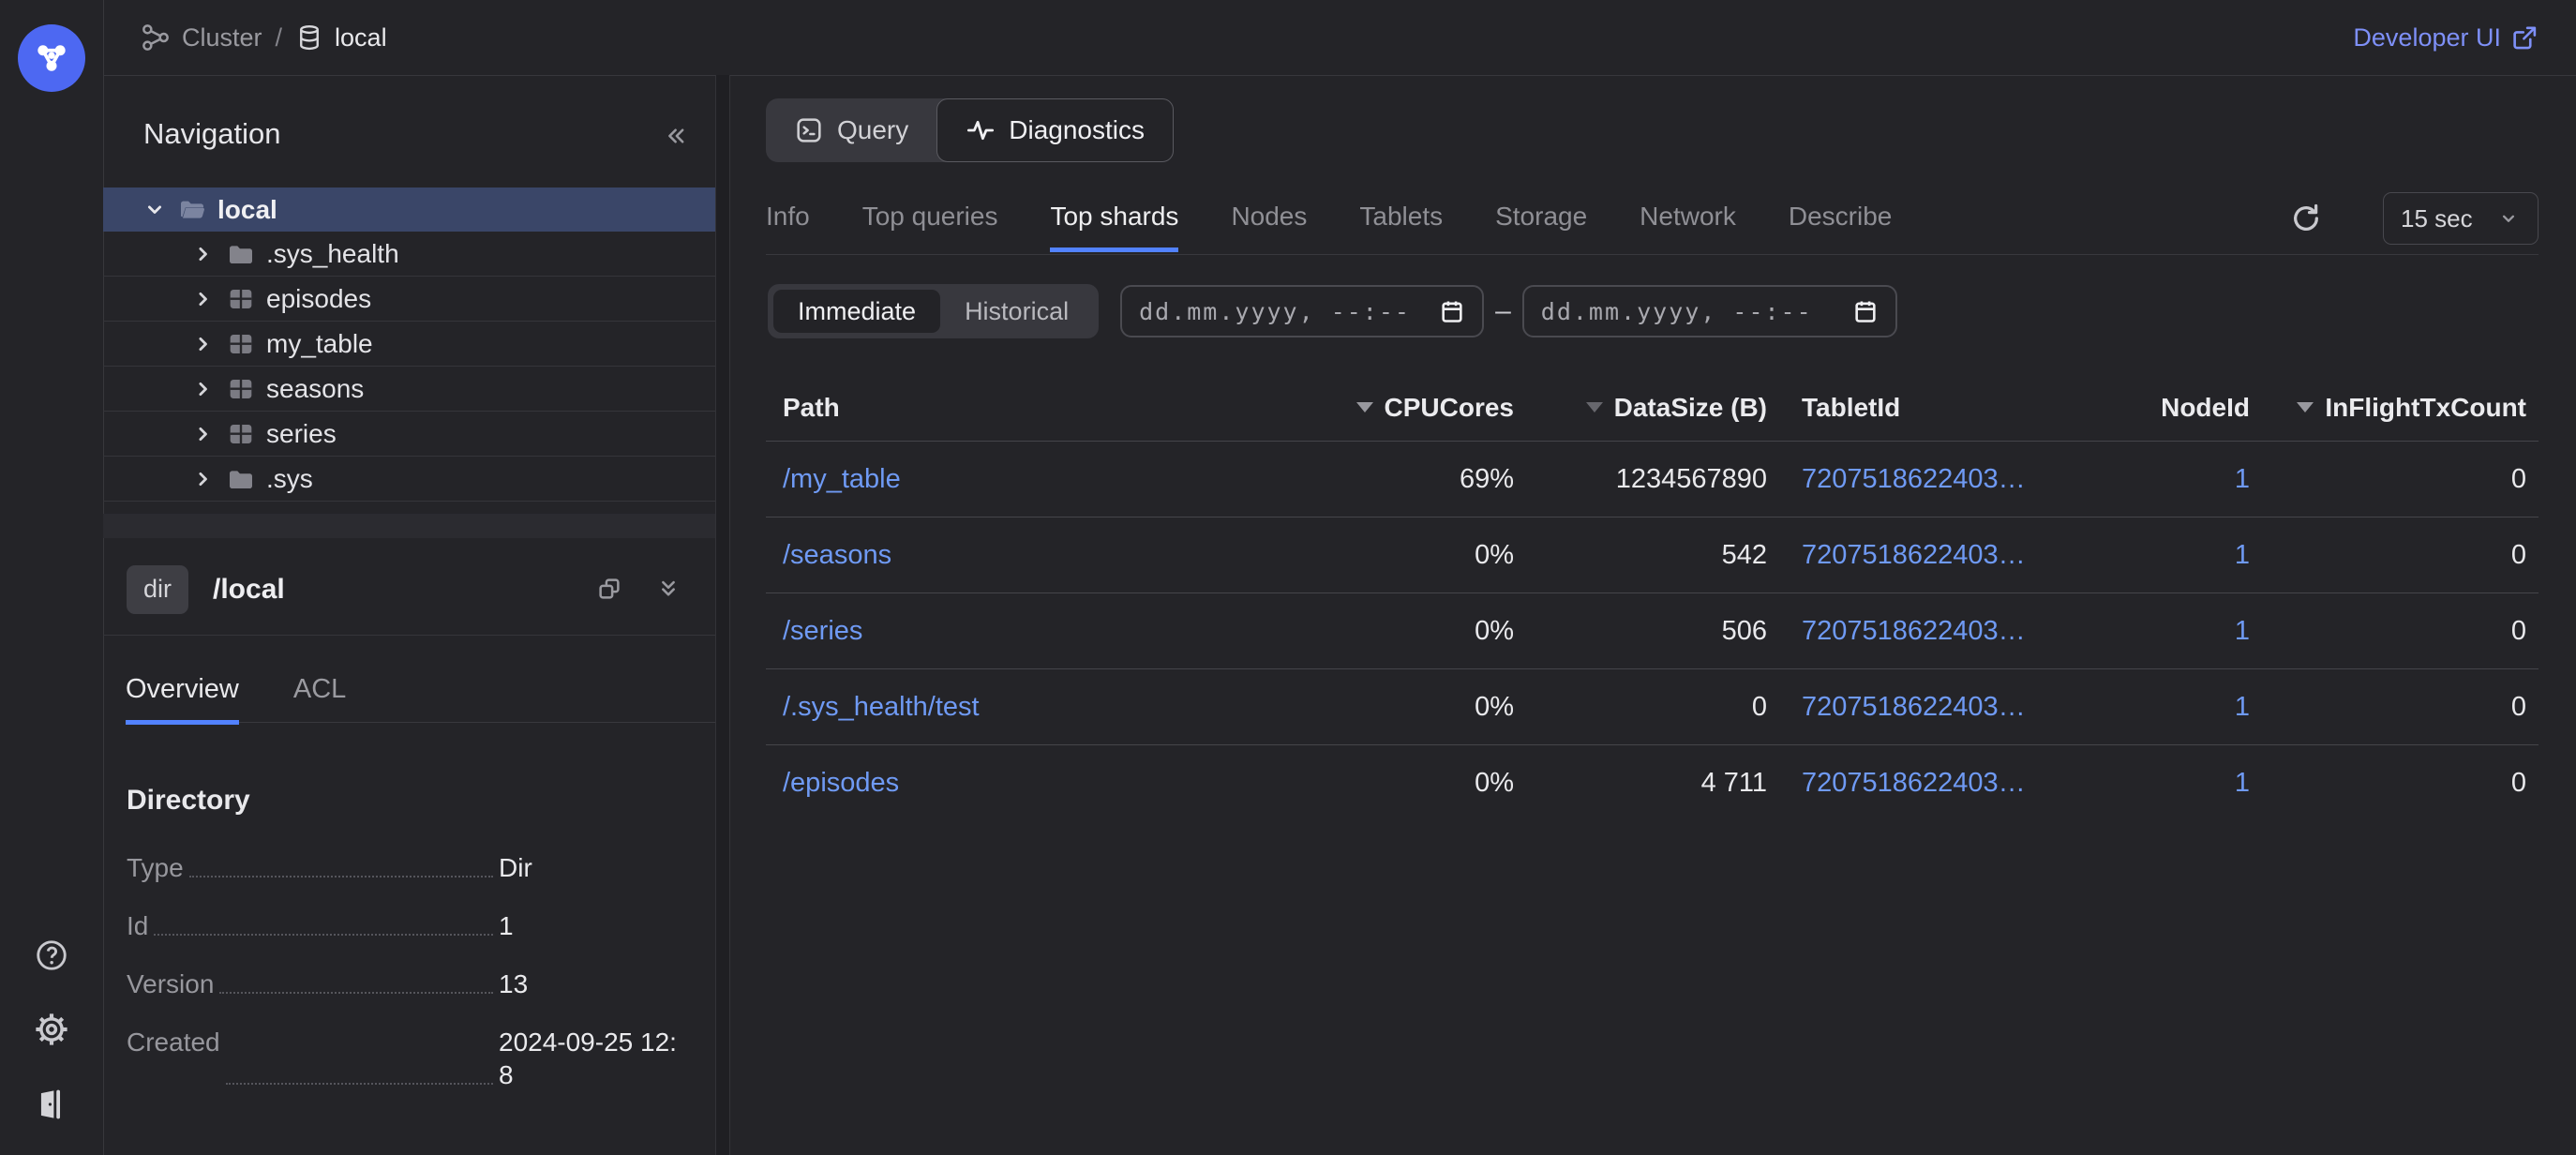  I want to click on external-link-icon, so click(2525, 38).